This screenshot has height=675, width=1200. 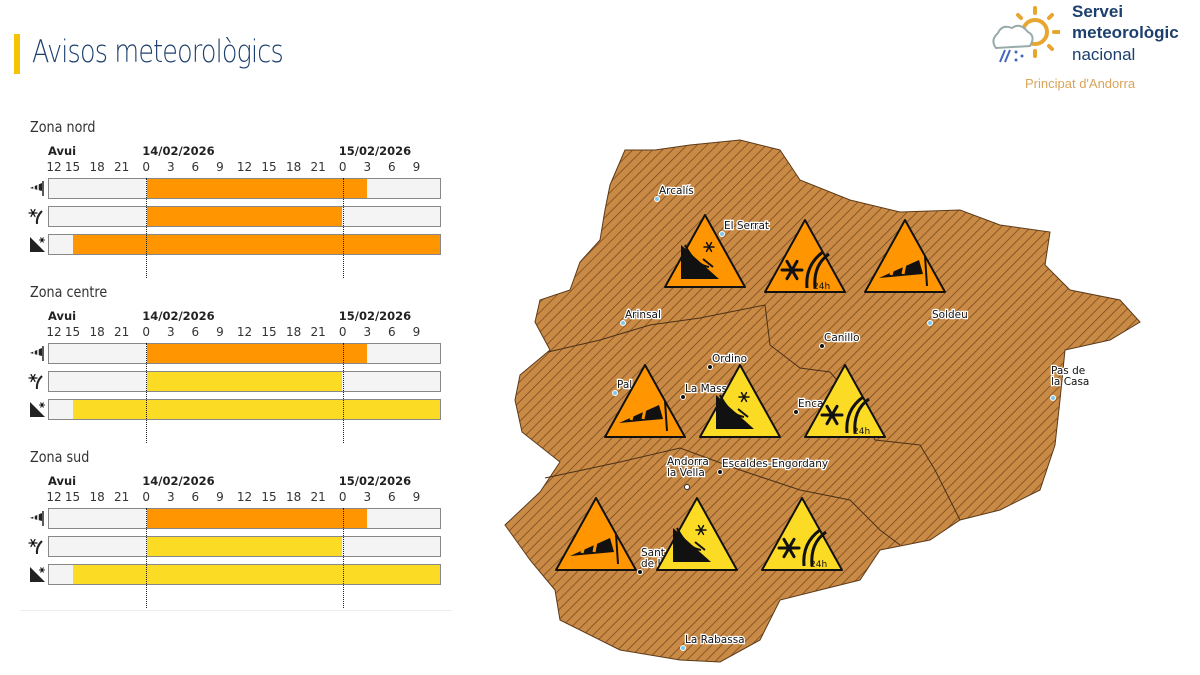 I want to click on sud-wind-warning-sign, so click(x=596, y=534).